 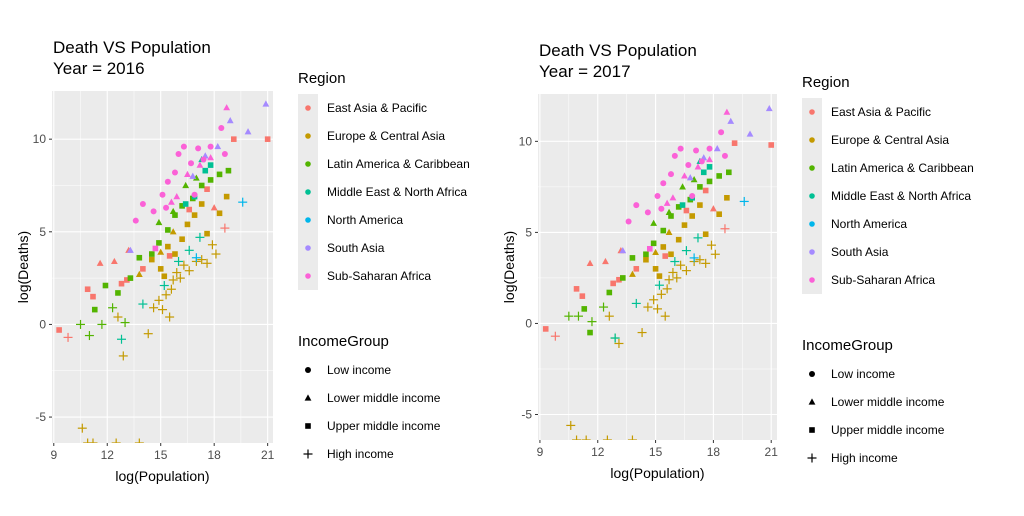 What do you see at coordinates (714, 452) in the screenshot?
I see `x-tick-label: 18` at bounding box center [714, 452].